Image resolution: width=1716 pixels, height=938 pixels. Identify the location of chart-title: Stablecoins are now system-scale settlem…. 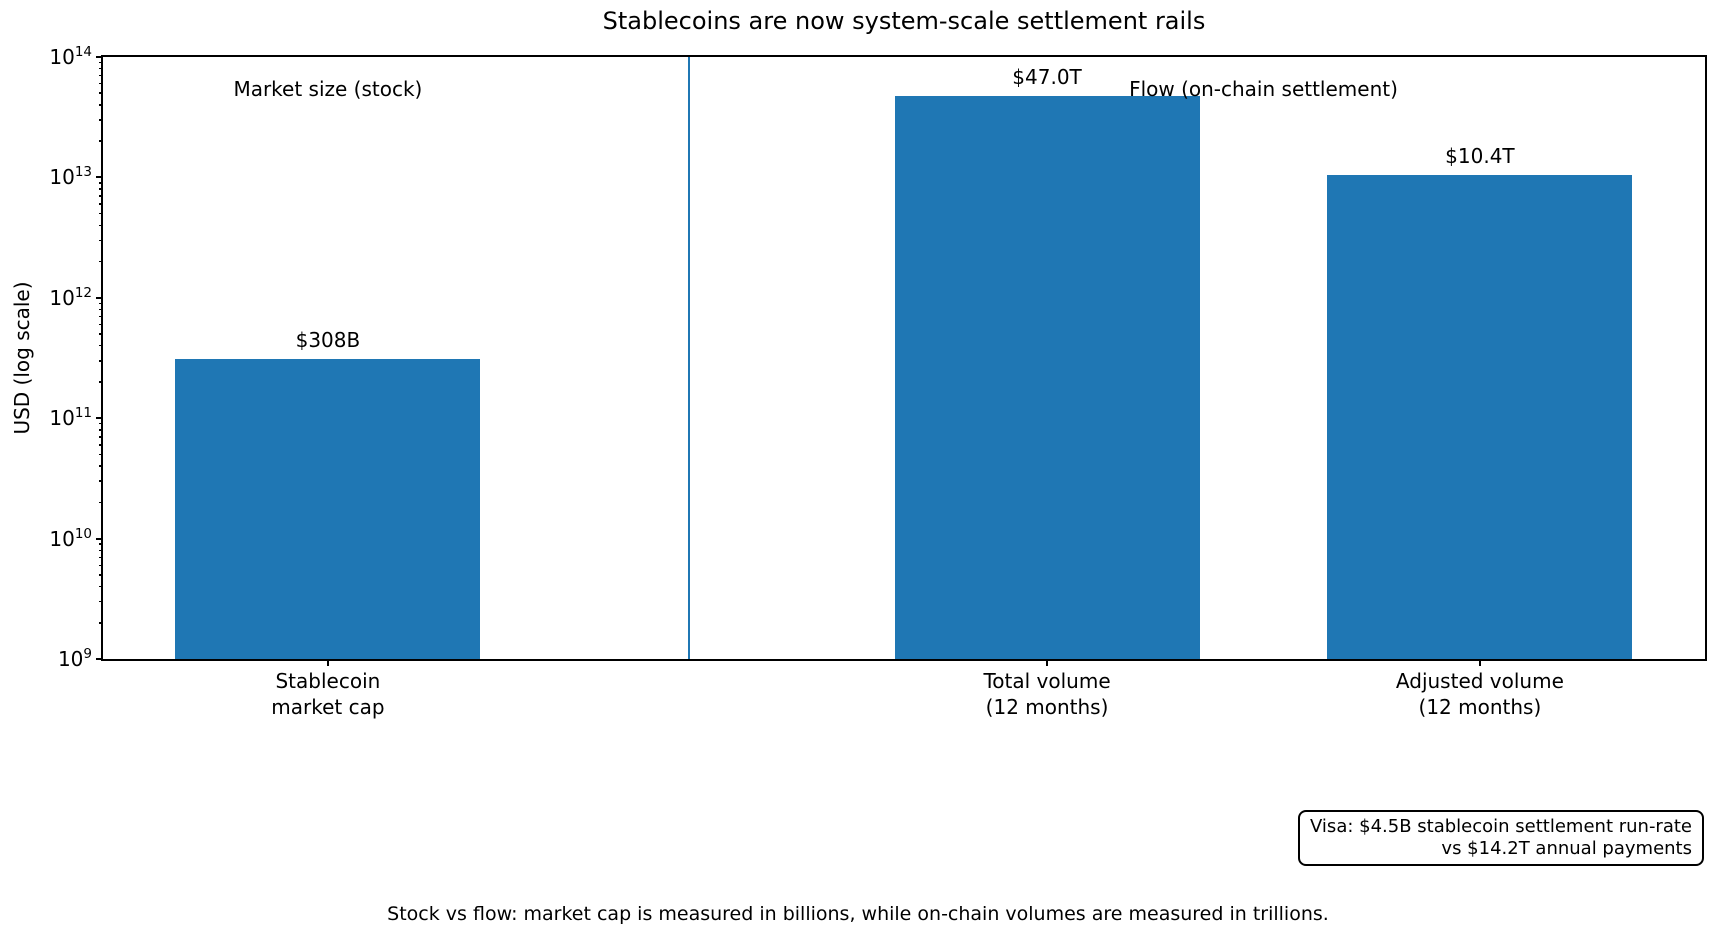
(904, 21).